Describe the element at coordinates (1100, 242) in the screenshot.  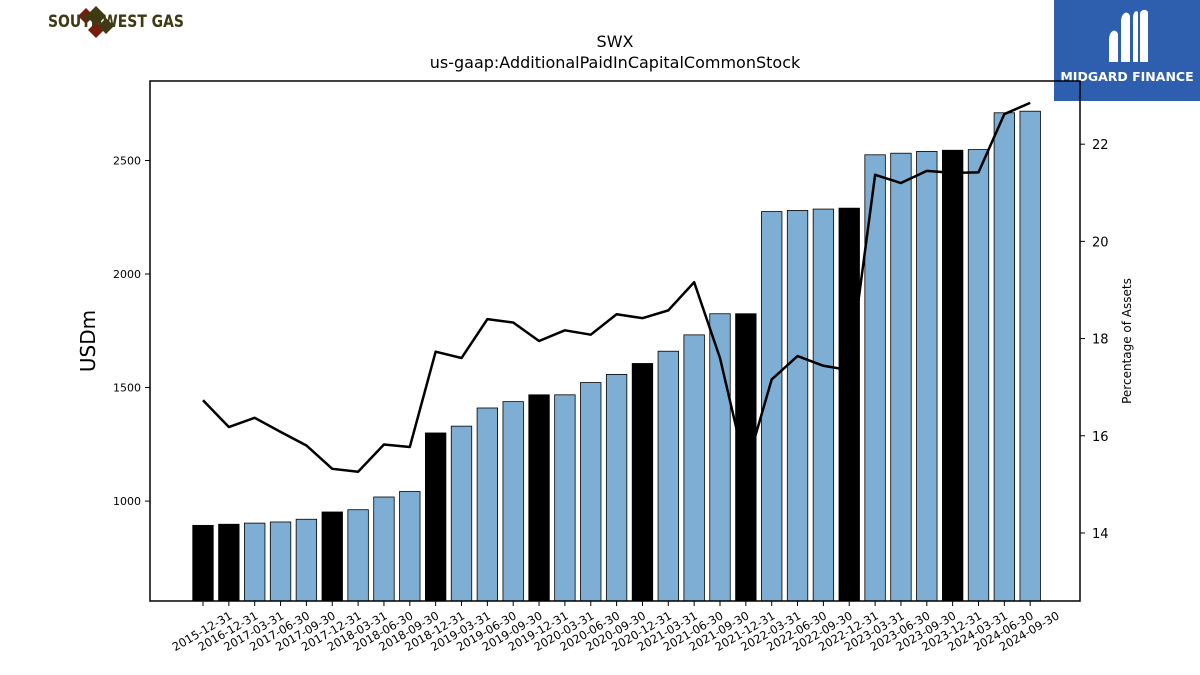
I see `y2-tick-label-20: 20` at that location.